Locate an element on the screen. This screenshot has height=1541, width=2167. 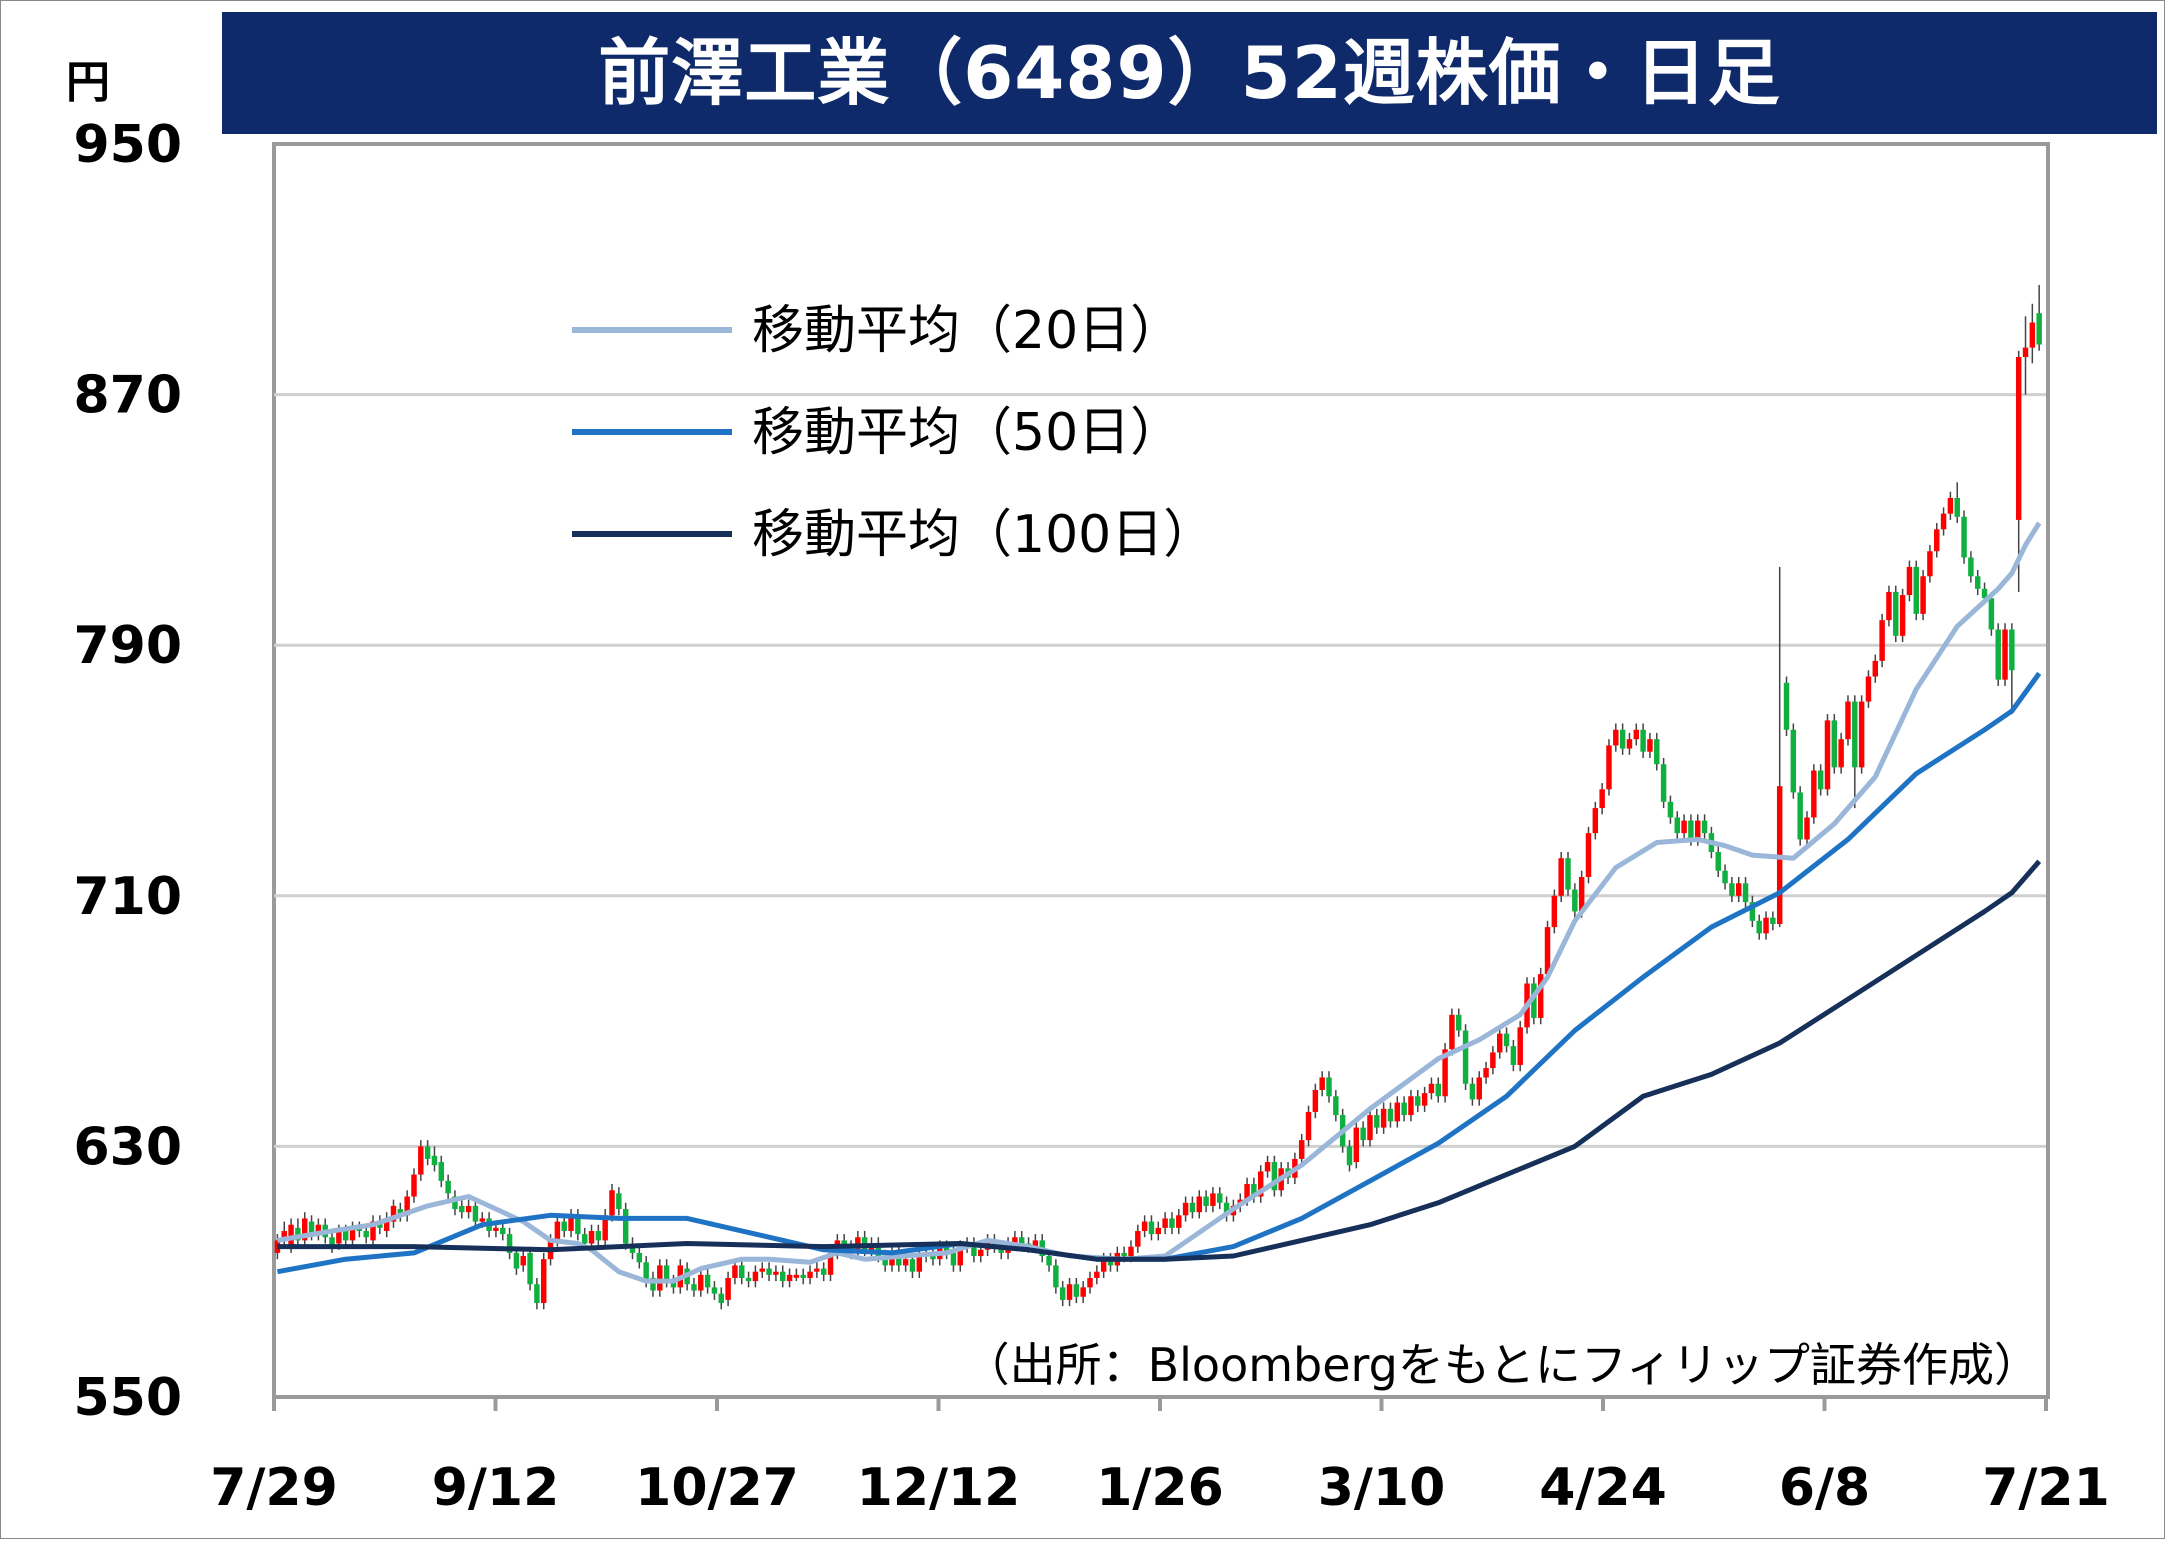
x-tick-label: 10/27 is located at coordinates (717, 1488).